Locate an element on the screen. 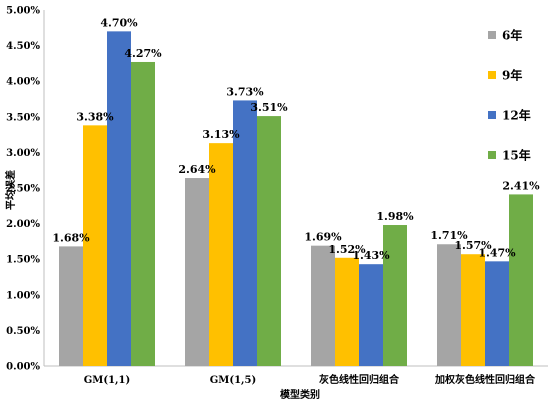 Image resolution: width=555 pixels, height=403 pixels. y-tick-label: 3.00% is located at coordinates (23, 153).